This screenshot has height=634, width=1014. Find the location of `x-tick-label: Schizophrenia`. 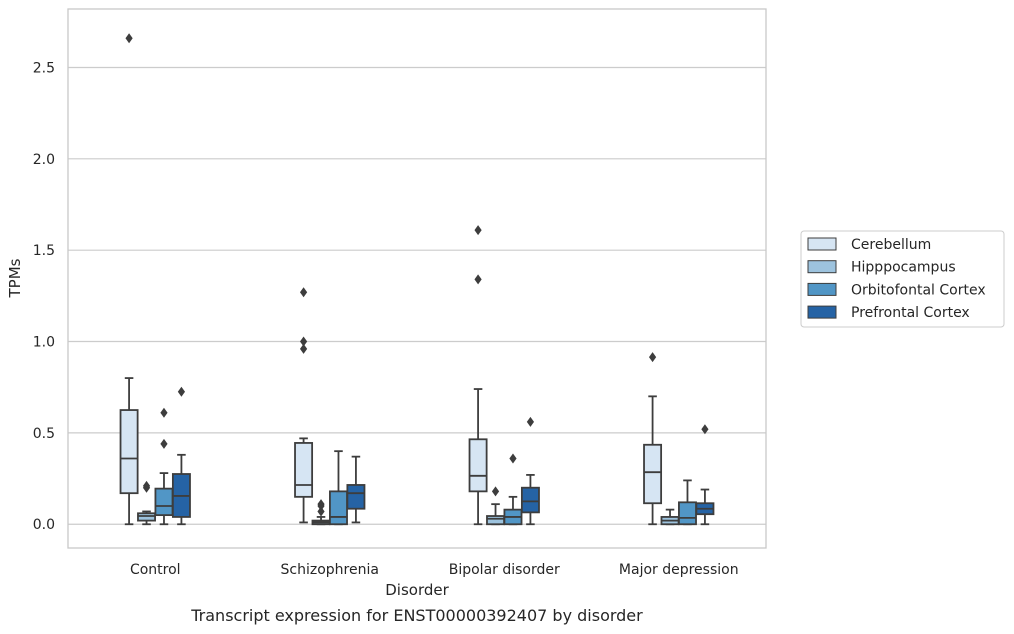

x-tick-label: Schizophrenia is located at coordinates (330, 570).